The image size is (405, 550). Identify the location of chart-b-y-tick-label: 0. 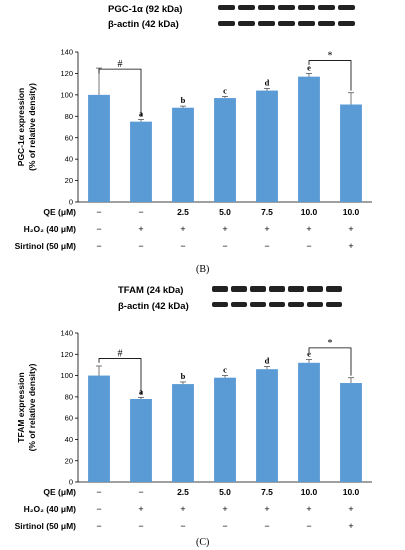
(71, 202).